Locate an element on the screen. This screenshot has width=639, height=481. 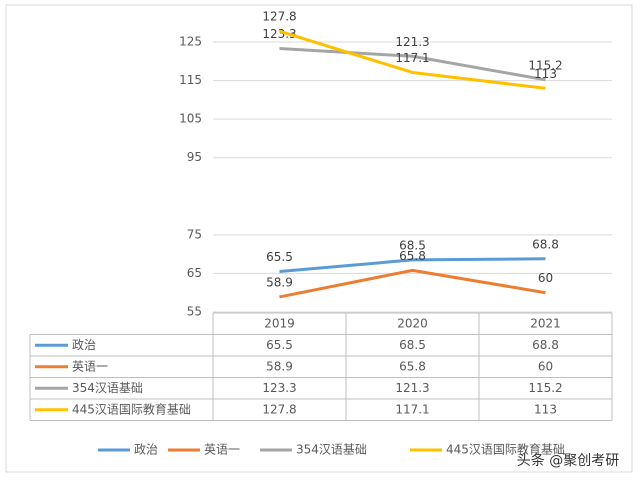
watermark: 头条 @聚创考研 is located at coordinates (568, 460).